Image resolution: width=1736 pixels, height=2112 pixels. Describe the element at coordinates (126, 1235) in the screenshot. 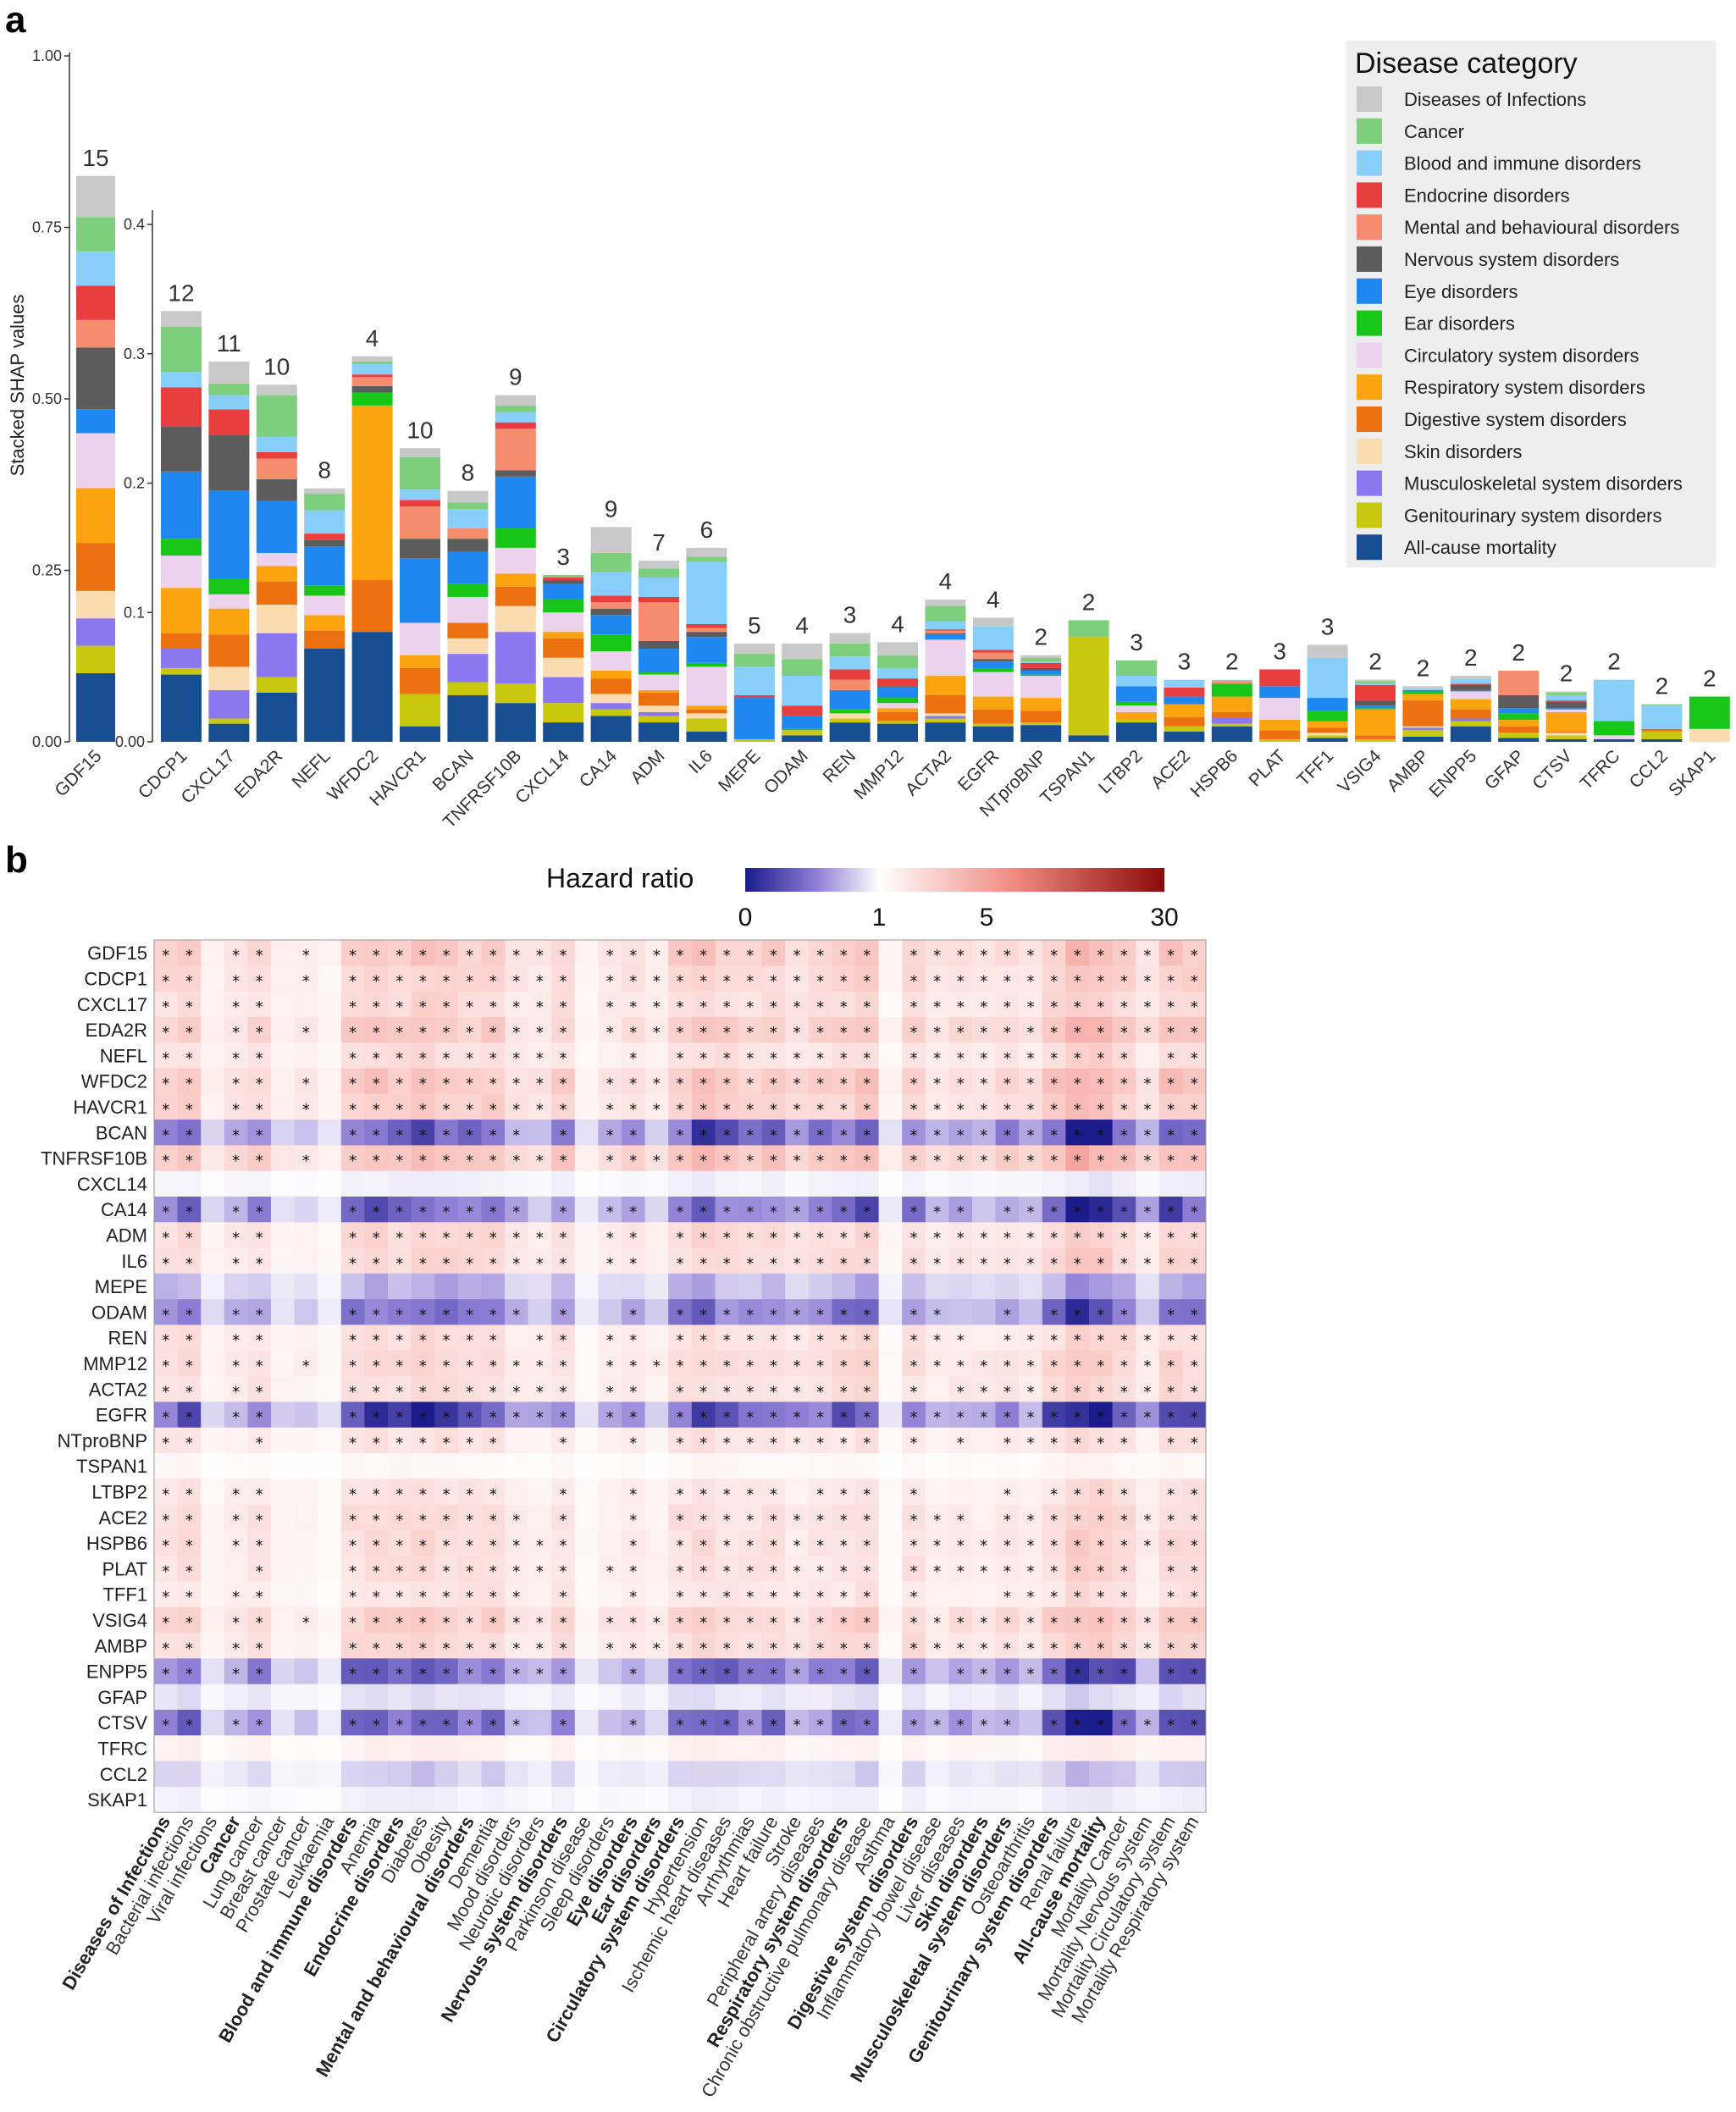

I see `heatmap-row-label: ADM` at that location.